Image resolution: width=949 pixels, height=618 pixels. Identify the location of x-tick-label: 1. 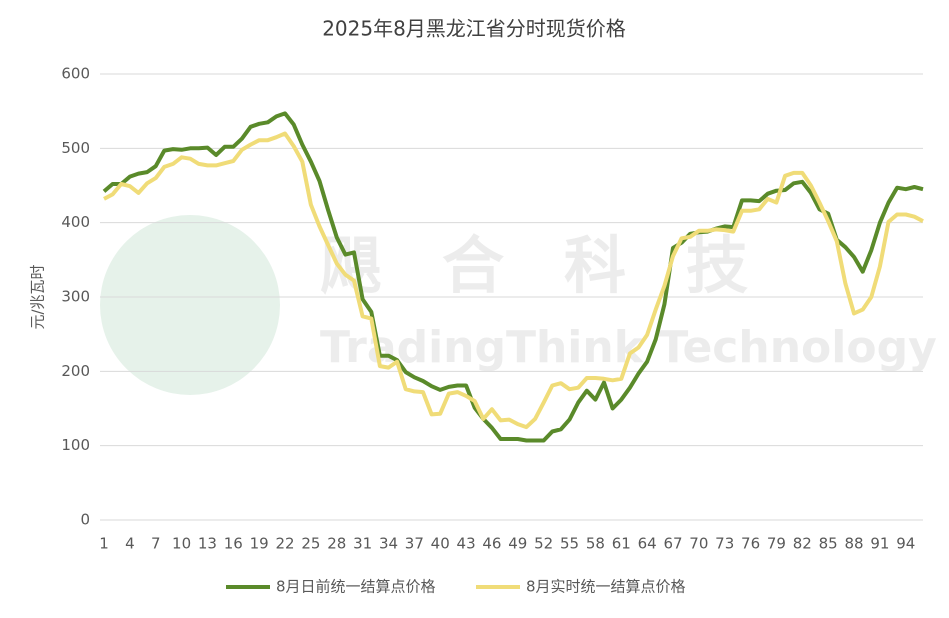
(104, 544).